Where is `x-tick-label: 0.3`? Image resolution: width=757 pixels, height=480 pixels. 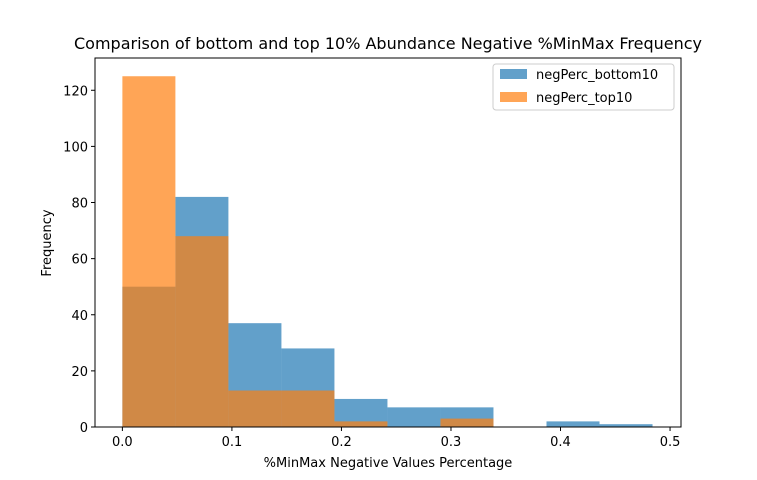 x-tick-label: 0.3 is located at coordinates (451, 442).